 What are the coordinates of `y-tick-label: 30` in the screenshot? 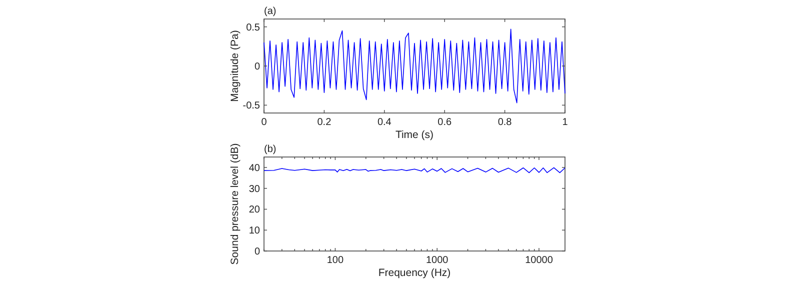 It's located at (254, 189).